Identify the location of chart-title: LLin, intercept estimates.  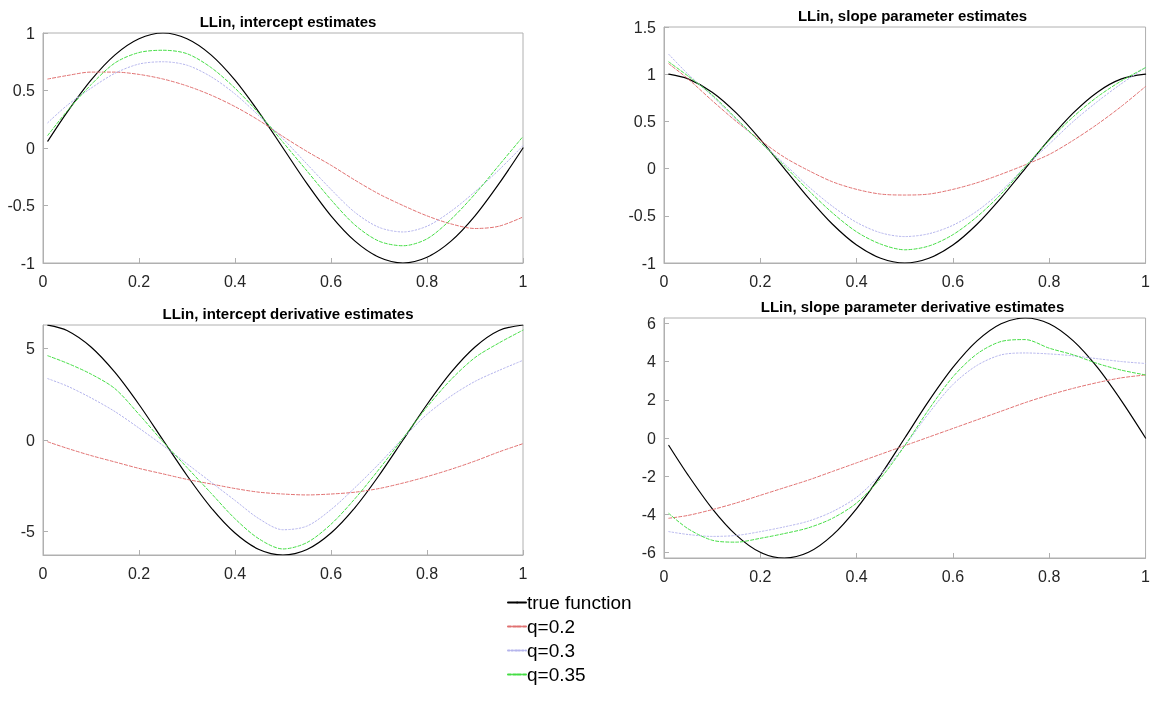
(288, 21).